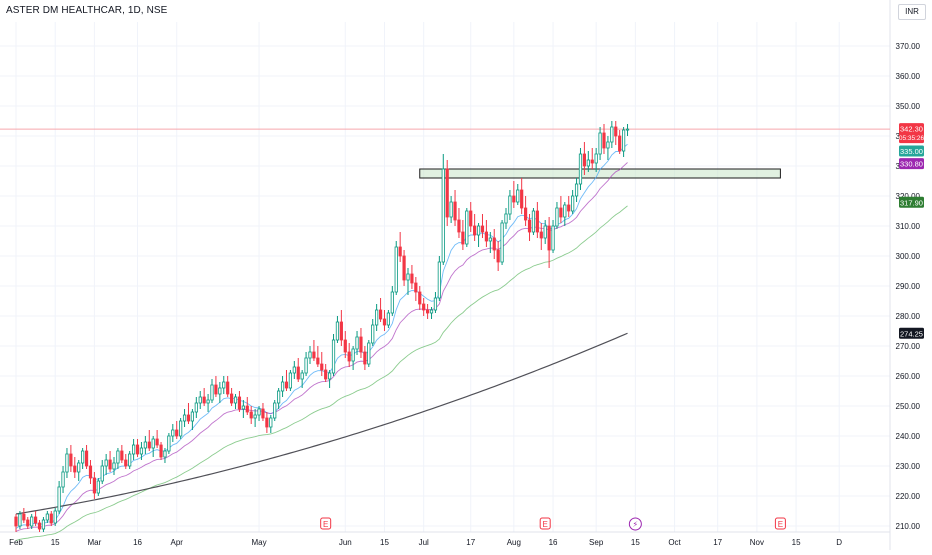 The width and height of the screenshot is (932, 555). I want to click on y-tick-label: 360.00, so click(908, 76).